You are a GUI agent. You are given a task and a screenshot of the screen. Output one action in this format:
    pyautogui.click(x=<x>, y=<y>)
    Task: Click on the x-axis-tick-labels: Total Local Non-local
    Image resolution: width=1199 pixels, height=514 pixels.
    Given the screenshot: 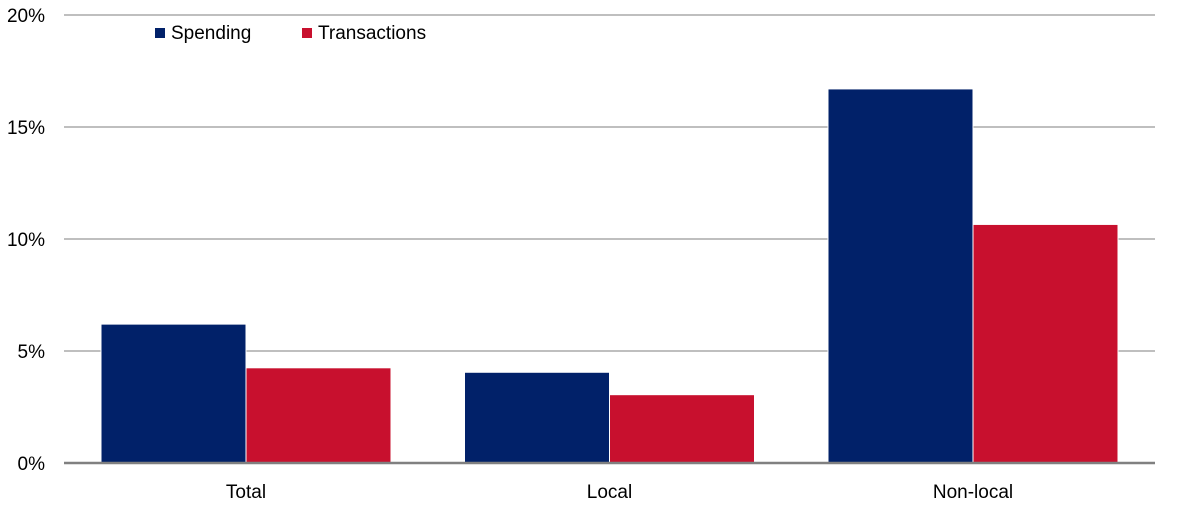 What is the action you would take?
    pyautogui.click(x=619, y=492)
    